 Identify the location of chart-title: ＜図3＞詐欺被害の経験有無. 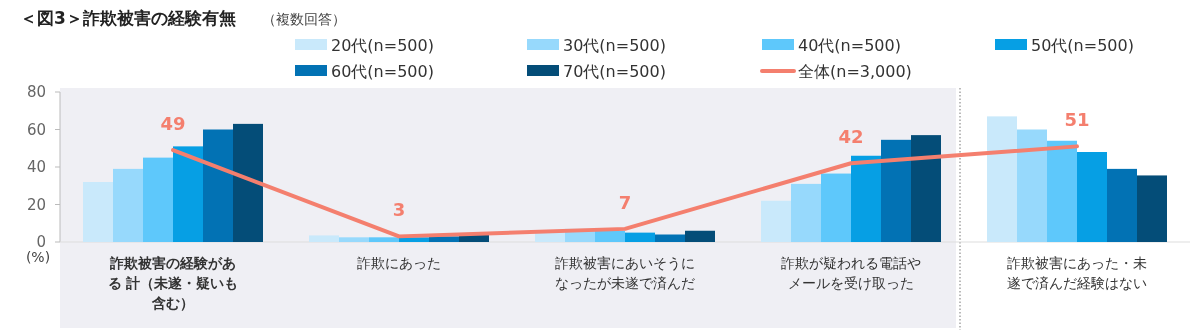
(128, 18).